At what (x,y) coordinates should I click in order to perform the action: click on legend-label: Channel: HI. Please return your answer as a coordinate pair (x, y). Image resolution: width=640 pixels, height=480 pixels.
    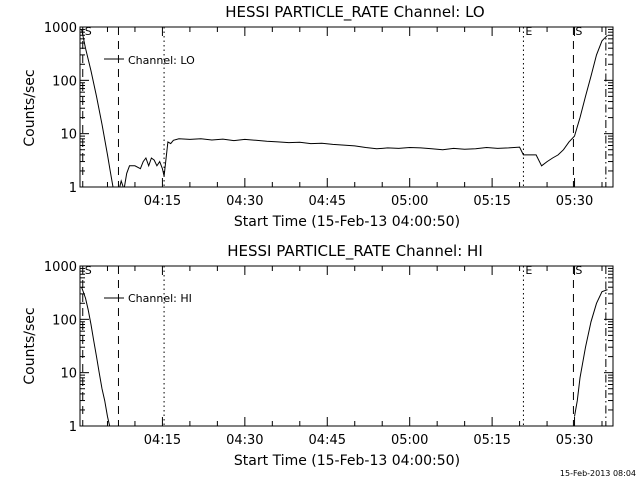
    Looking at the image, I should click on (160, 298).